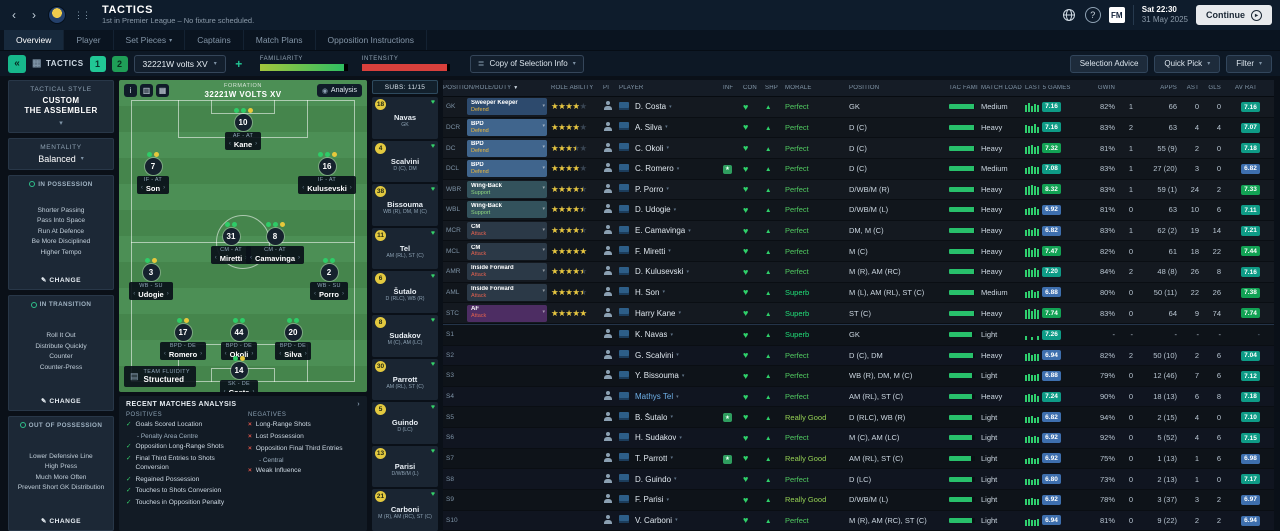 The image size is (1280, 531). What do you see at coordinates (89, 40) in the screenshot?
I see `tab-player: Player` at bounding box center [89, 40].